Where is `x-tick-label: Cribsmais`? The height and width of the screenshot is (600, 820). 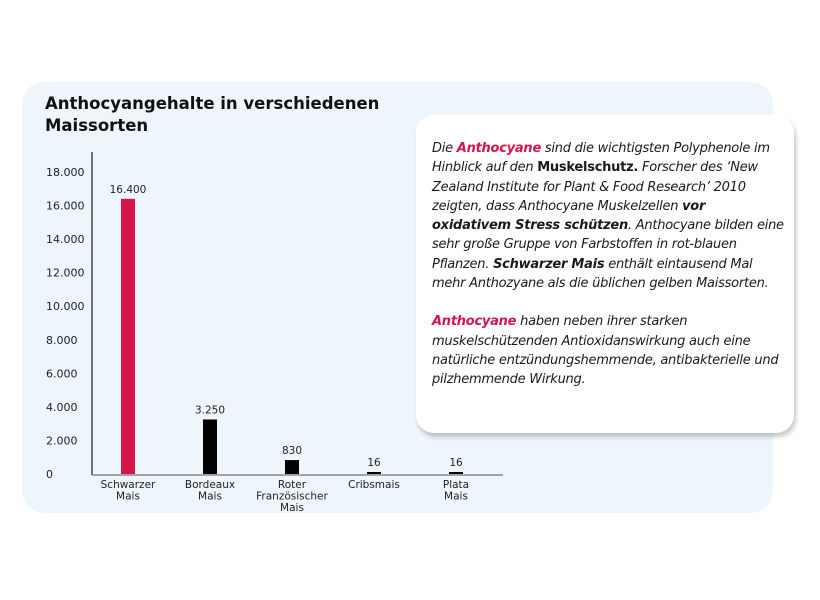
x-tick-label: Cribsmais is located at coordinates (374, 485).